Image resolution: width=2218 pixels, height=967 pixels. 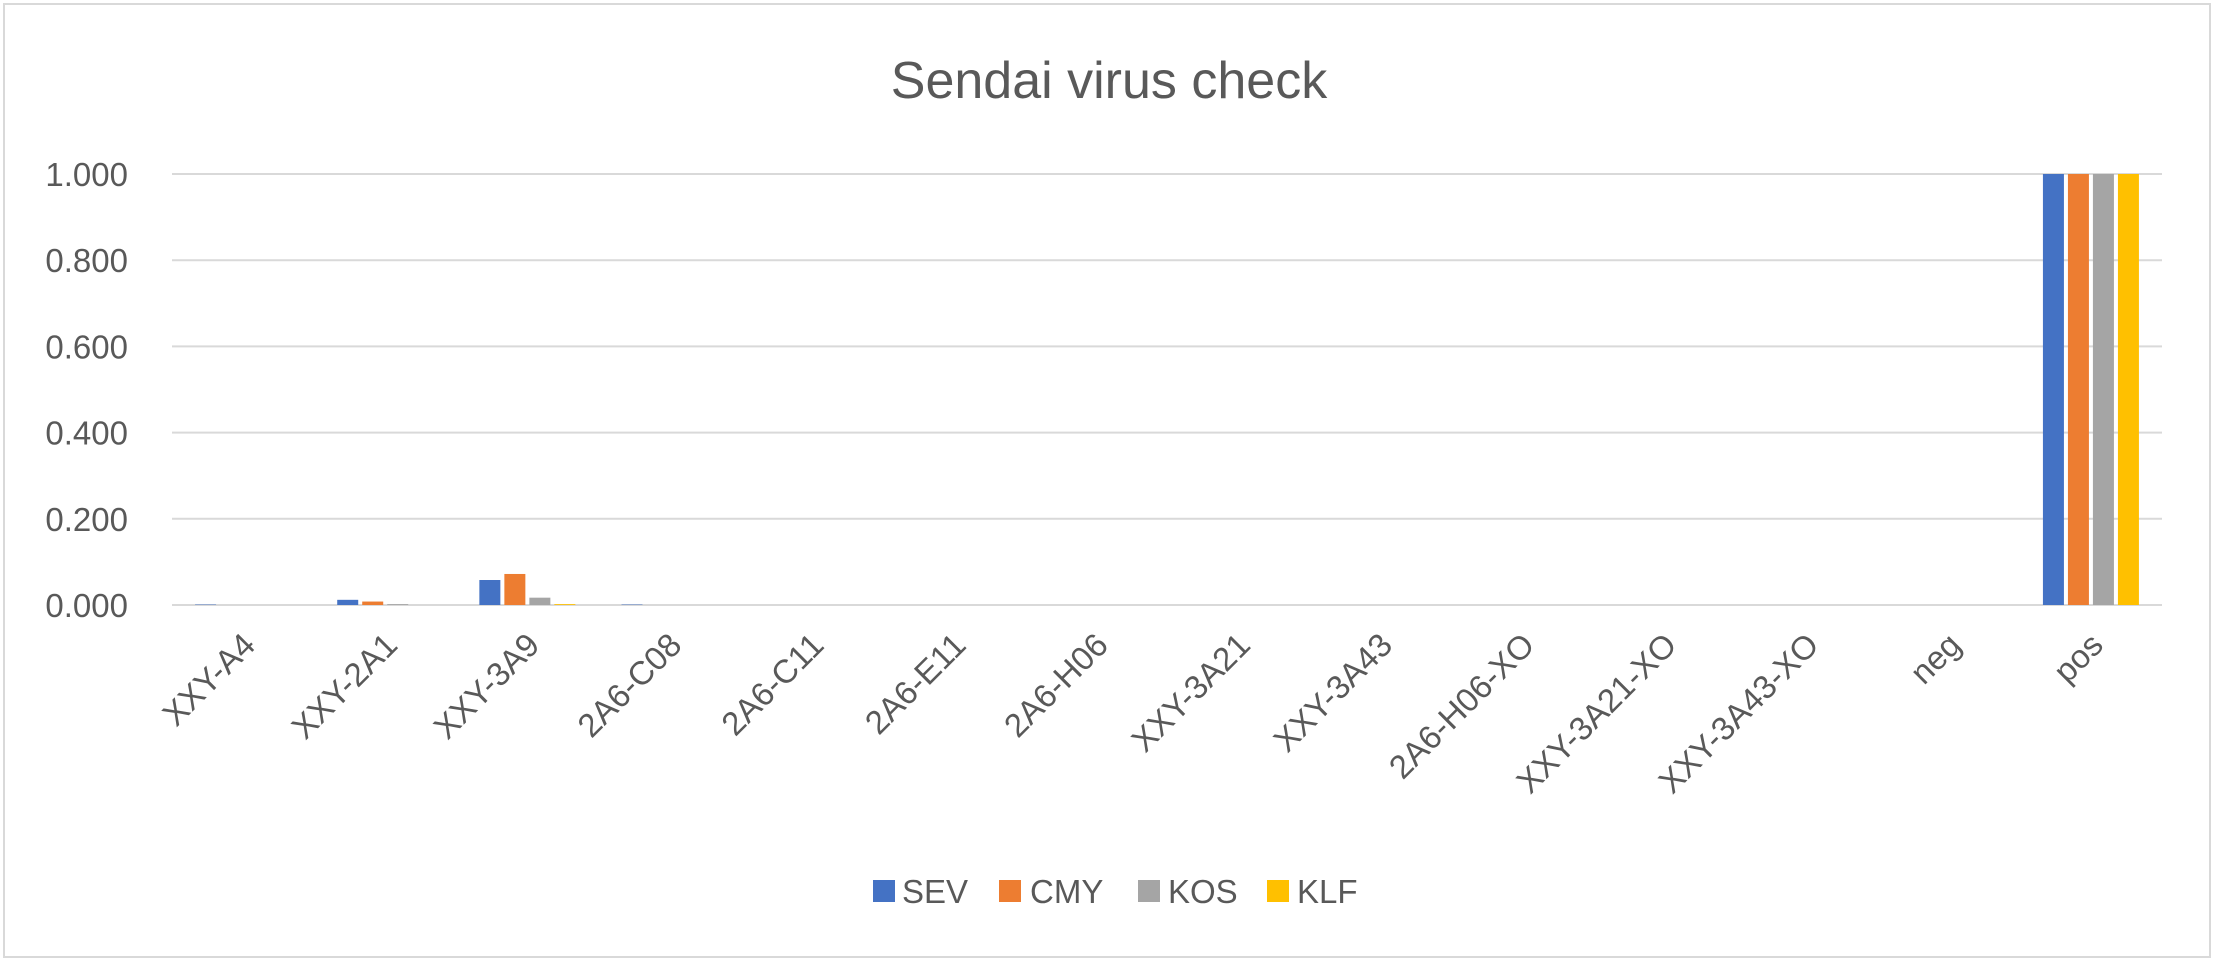 I want to click on bar-cmy-xxy-3a9, so click(x=515, y=589).